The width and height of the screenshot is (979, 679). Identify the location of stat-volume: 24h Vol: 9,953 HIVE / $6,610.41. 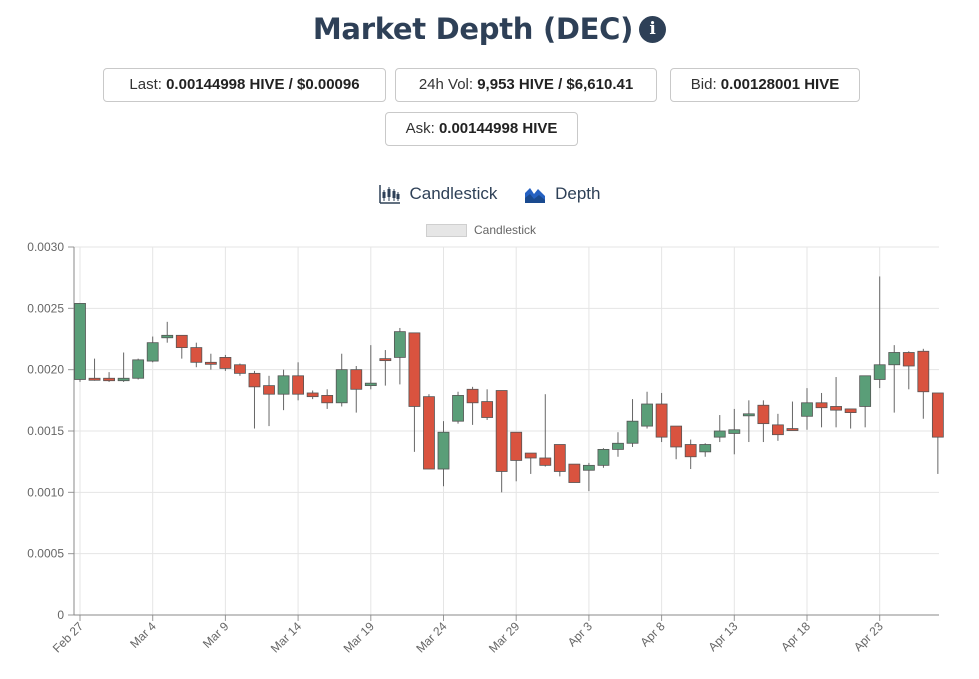
(526, 85).